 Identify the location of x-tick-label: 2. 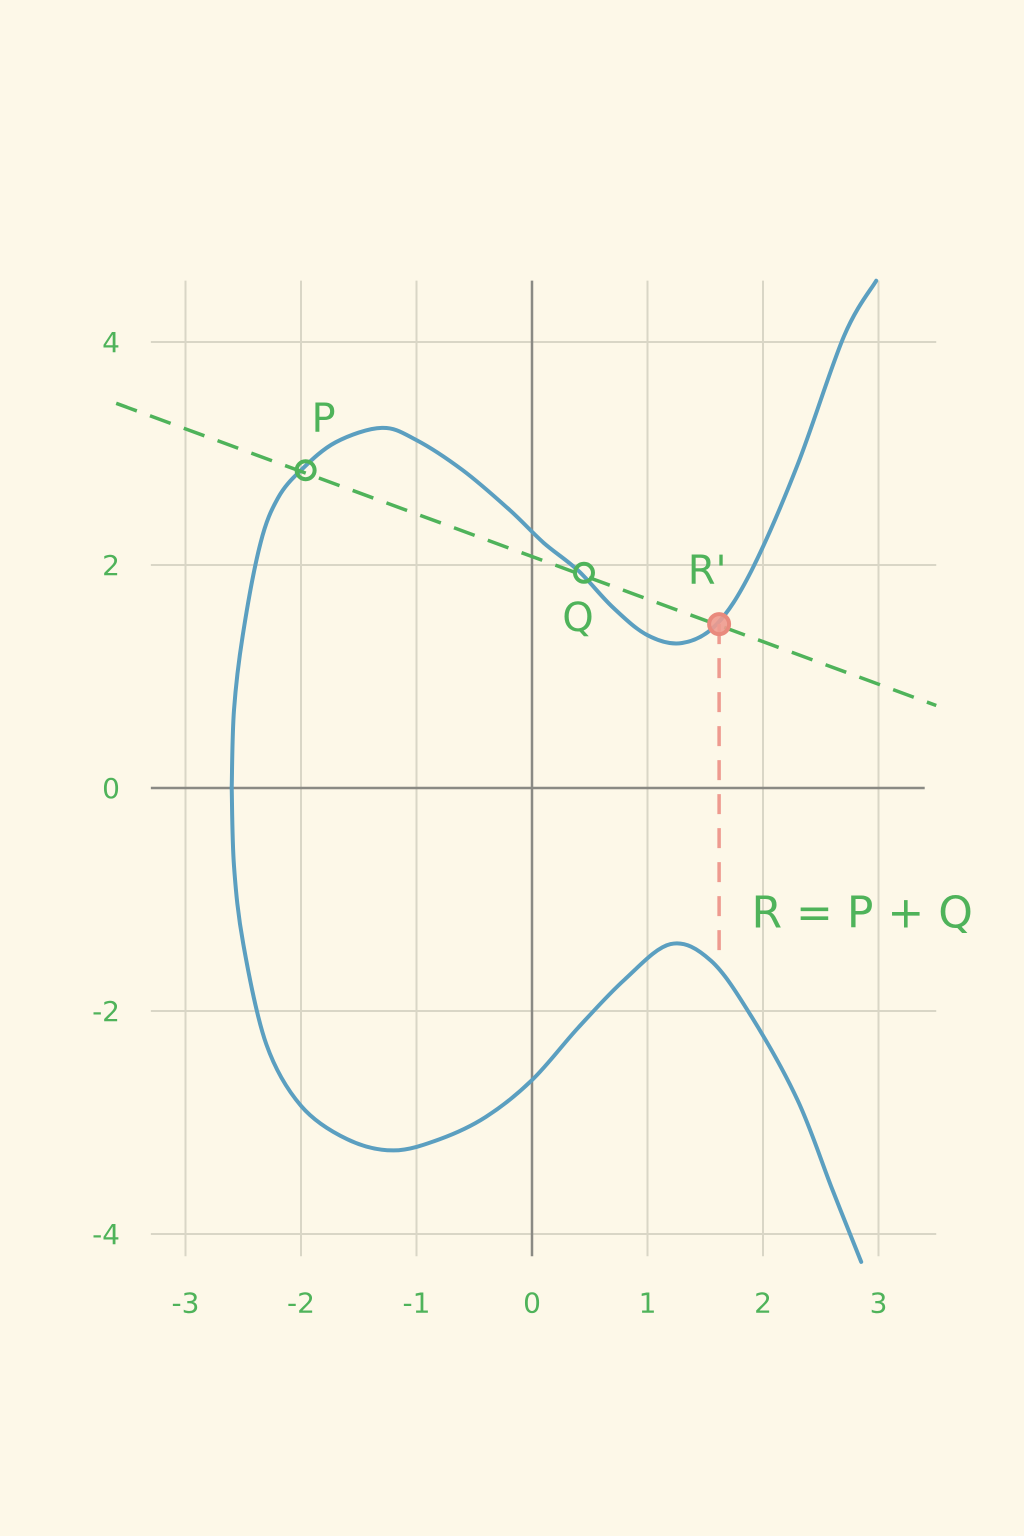
(763, 1302).